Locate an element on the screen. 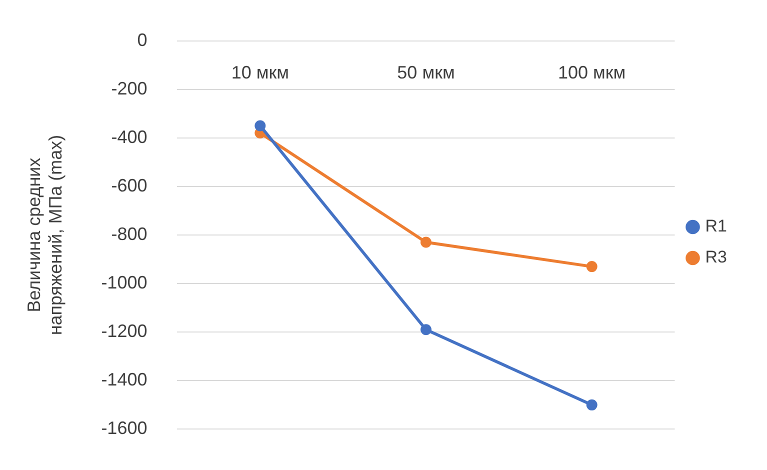 Image resolution: width=767 pixels, height=470 pixels. y-tick-label: 0 is located at coordinates (142, 40).